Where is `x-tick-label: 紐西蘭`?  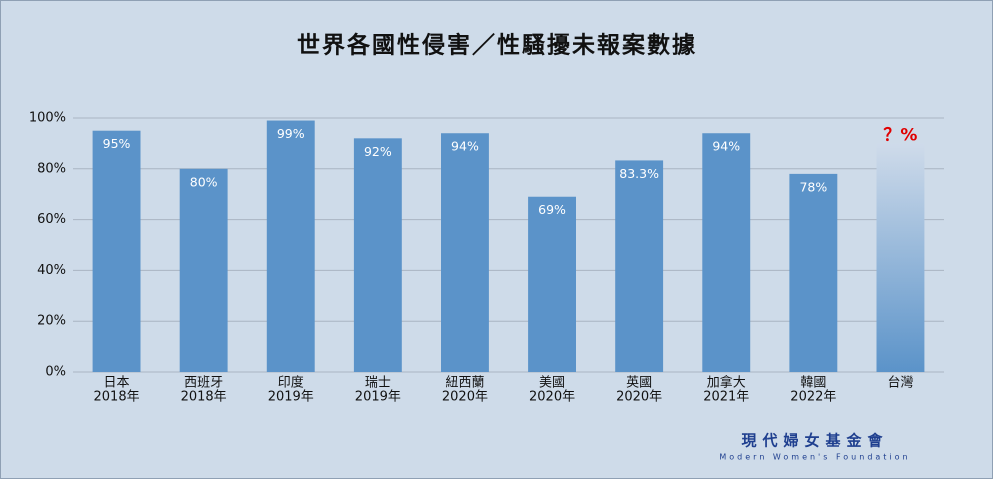
x-tick-label: 紐西蘭 is located at coordinates (464, 383).